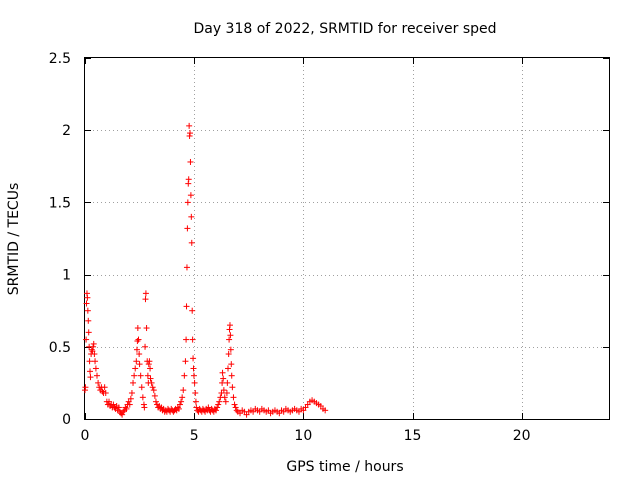 This screenshot has width=640, height=480. I want to click on x-tick-label: 10, so click(303, 436).